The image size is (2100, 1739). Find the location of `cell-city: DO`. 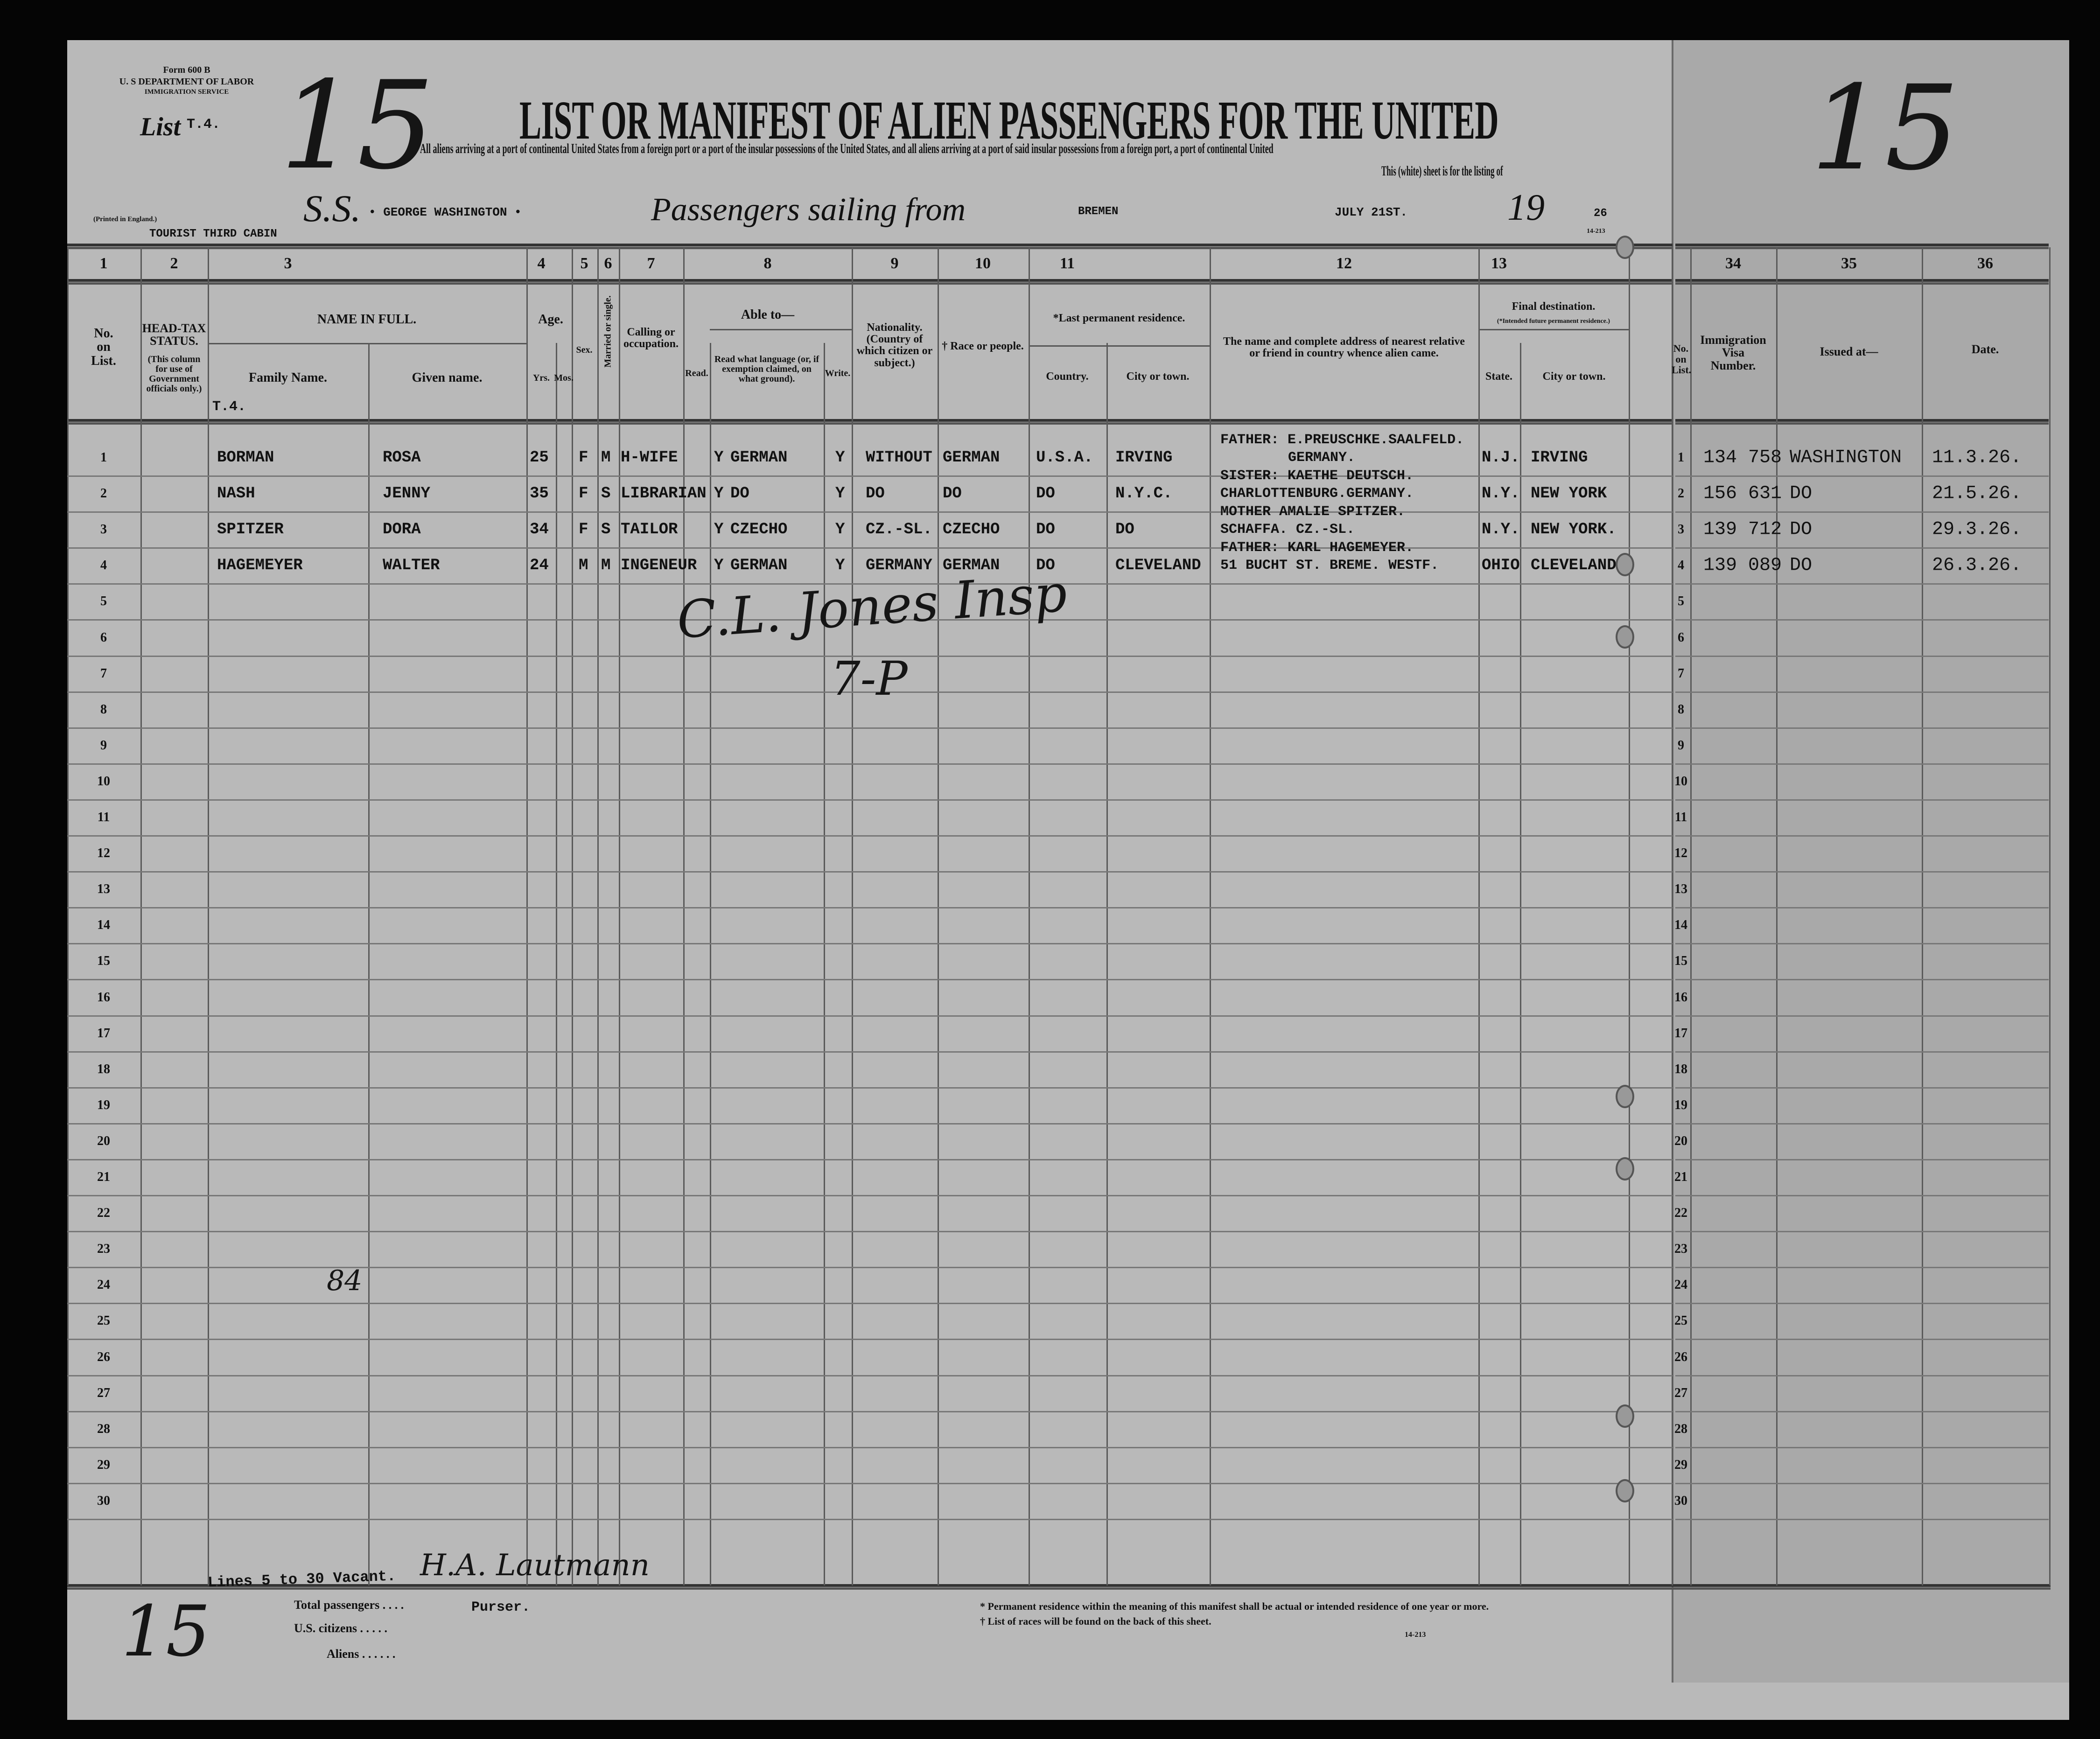

cell-city: DO is located at coordinates (1124, 530).